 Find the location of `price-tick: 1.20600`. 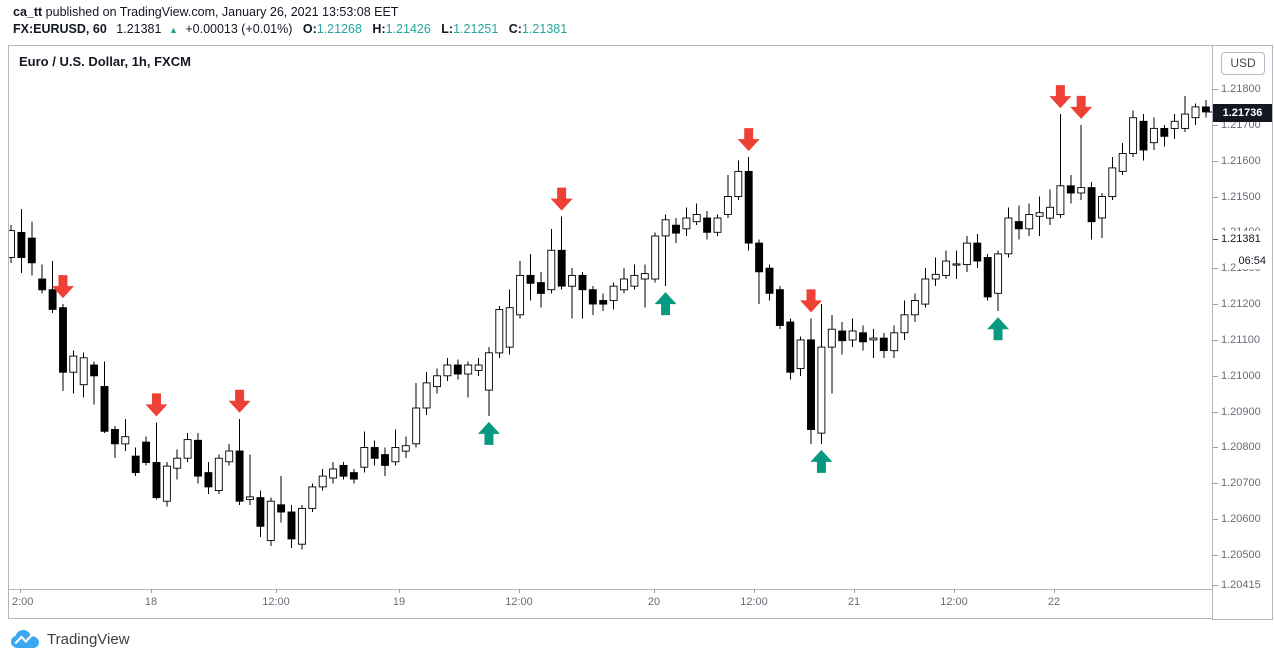

price-tick: 1.20600 is located at coordinates (1237, 519).